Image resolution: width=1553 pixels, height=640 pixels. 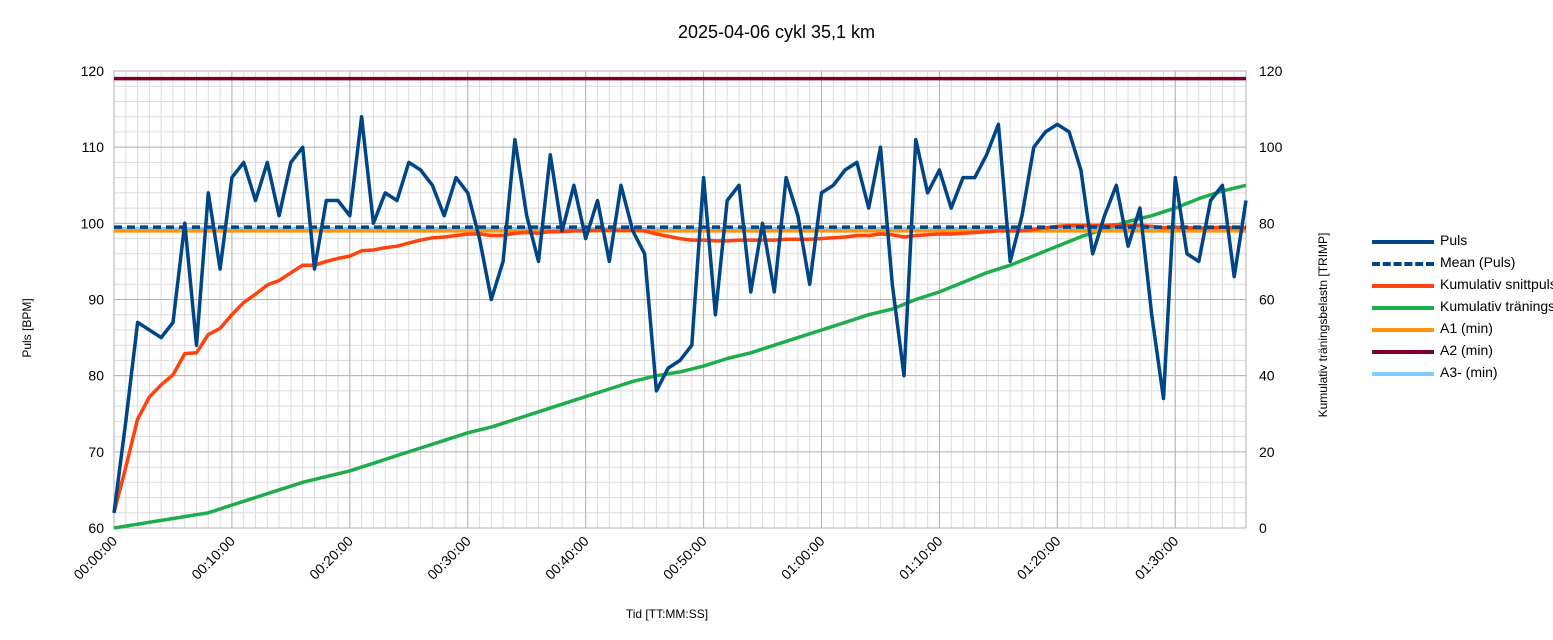 What do you see at coordinates (1263, 528) in the screenshot?
I see `y-right-tick-label: 0` at bounding box center [1263, 528].